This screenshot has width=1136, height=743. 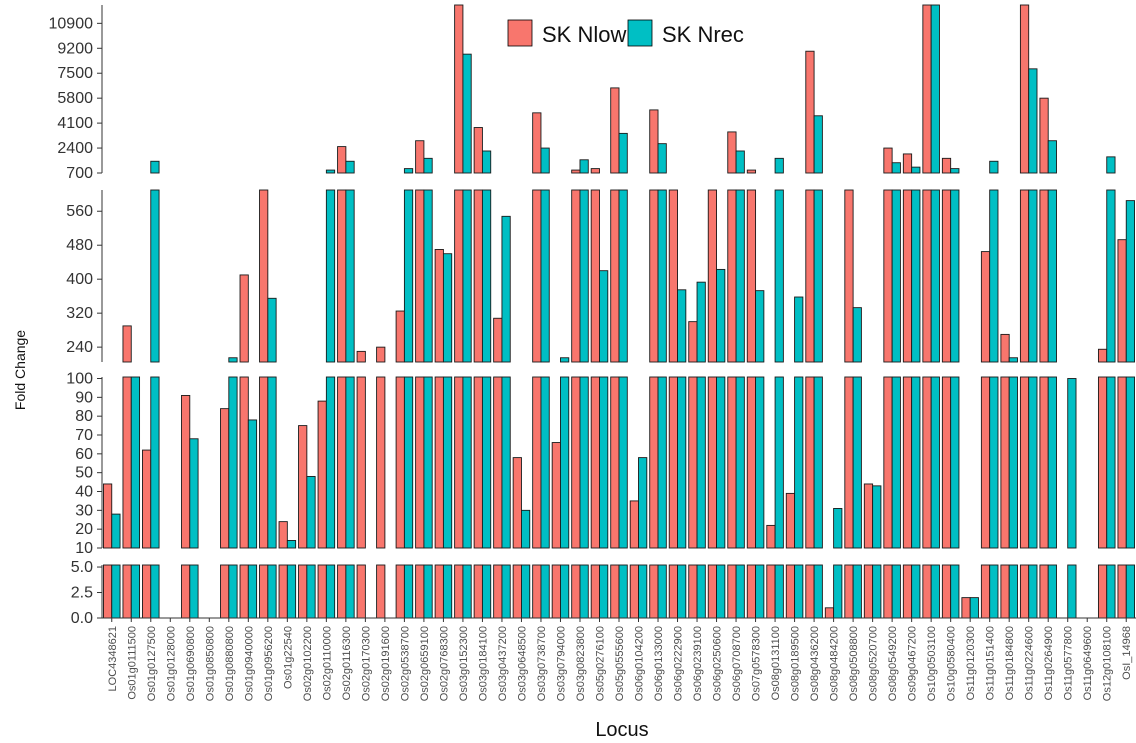 What do you see at coordinates (913, 663) in the screenshot?
I see `x-tick-label-os09g0467200: Os09g0467200` at bounding box center [913, 663].